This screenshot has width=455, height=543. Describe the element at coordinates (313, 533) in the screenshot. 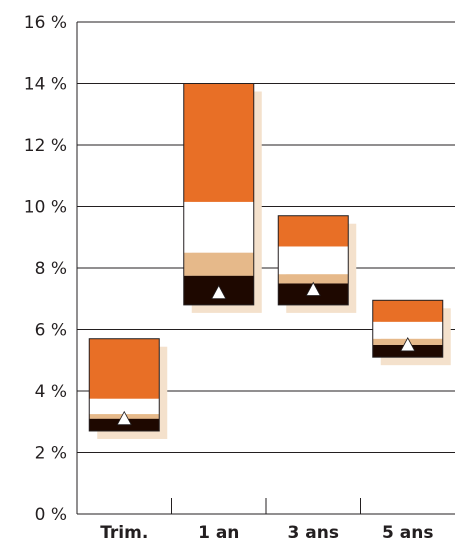

I see `x-category-label: 3 ans` at that location.